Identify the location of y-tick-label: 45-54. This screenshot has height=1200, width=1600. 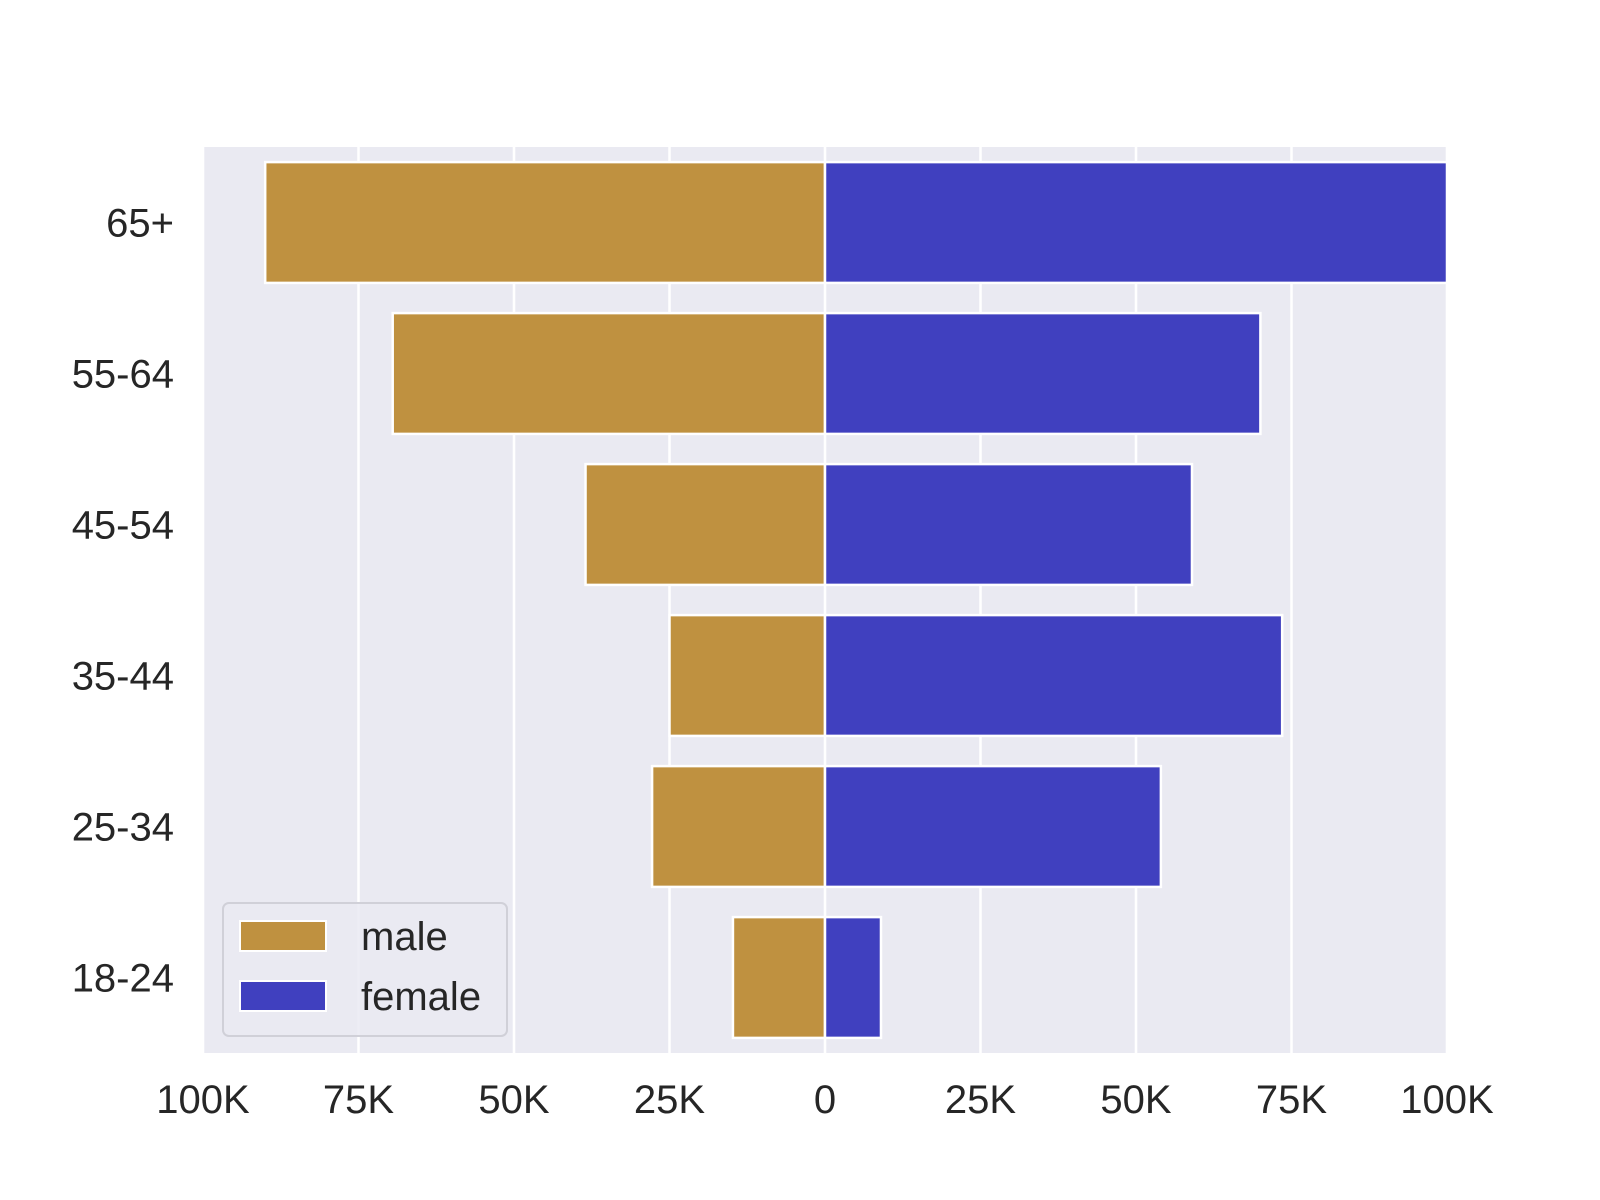
(123, 526).